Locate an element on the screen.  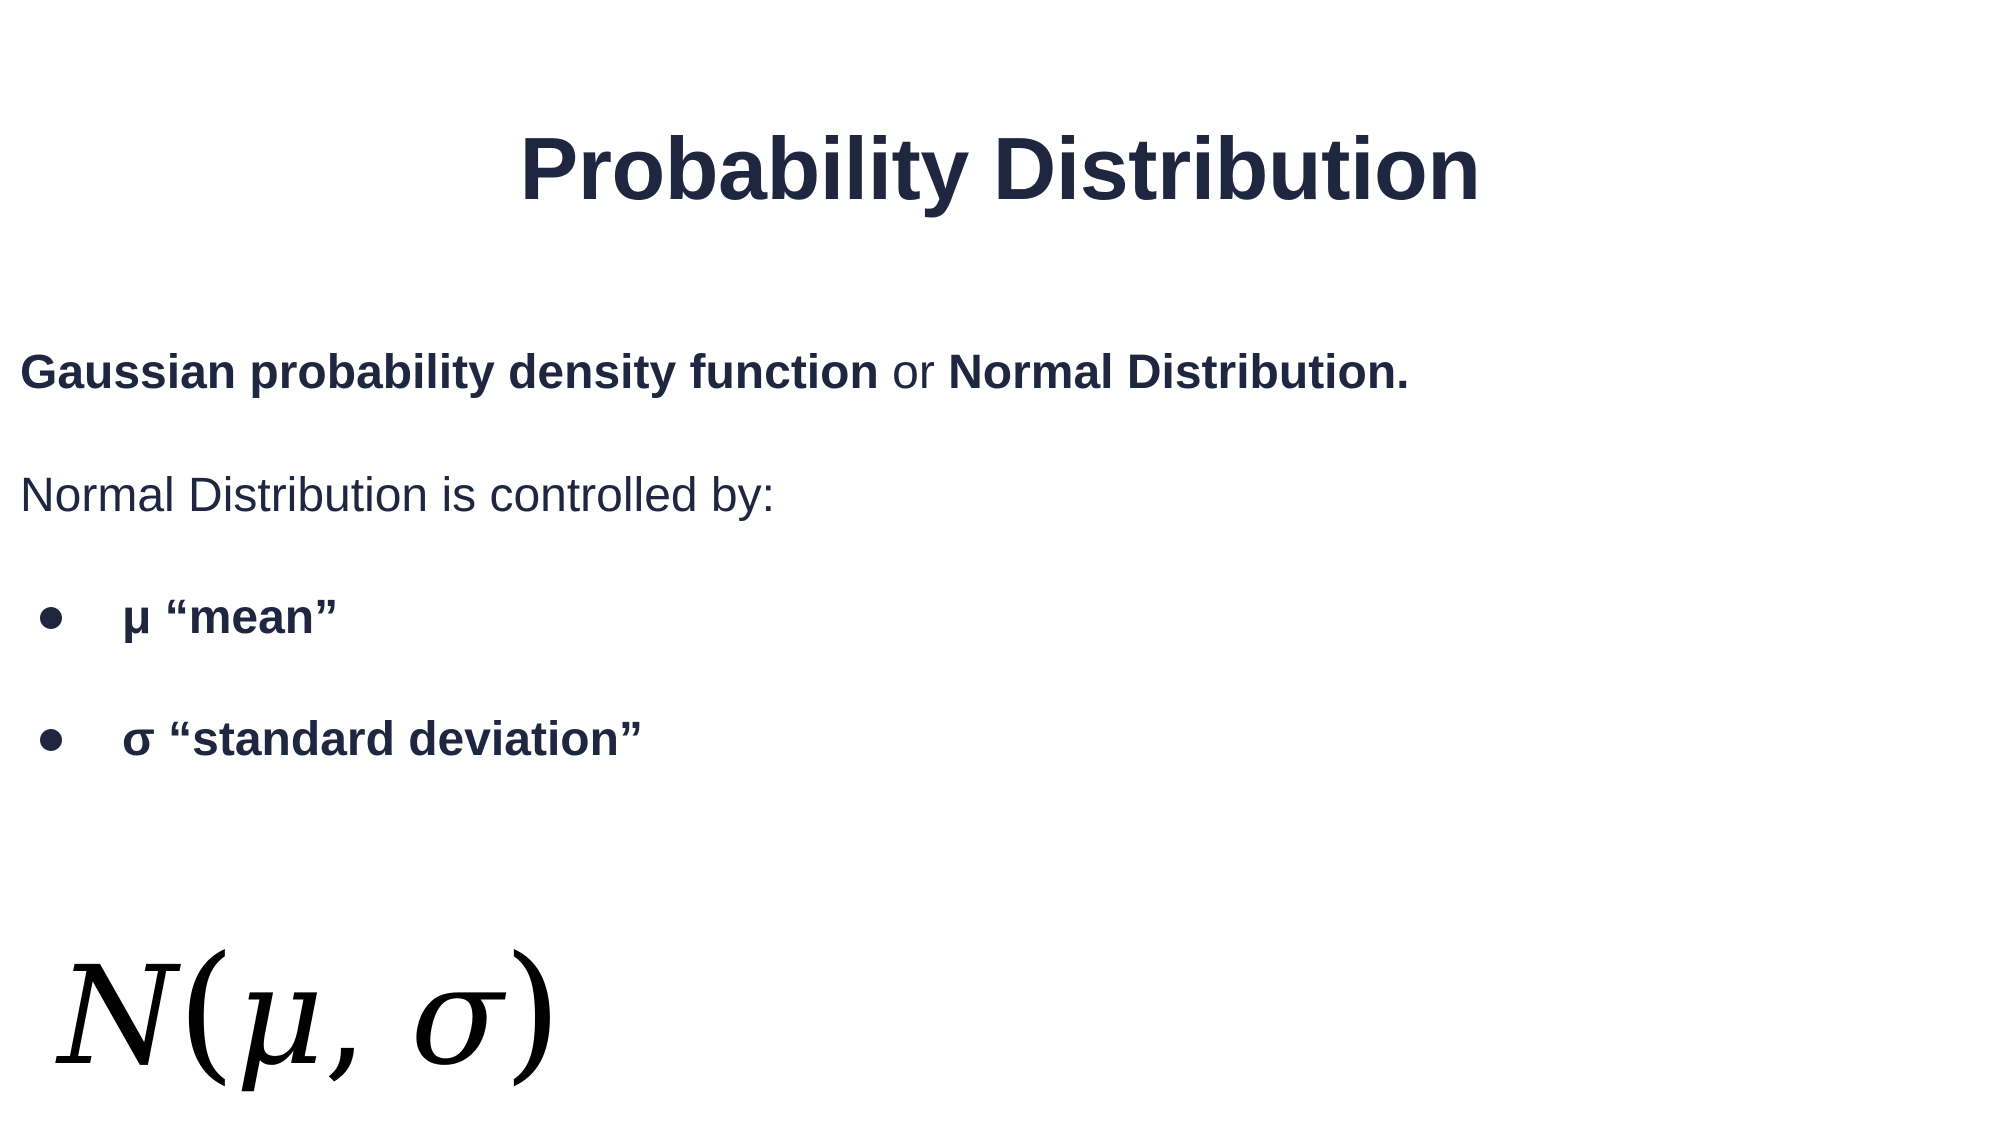
list-item: σ “standard deviation” is located at coordinates (341, 740).